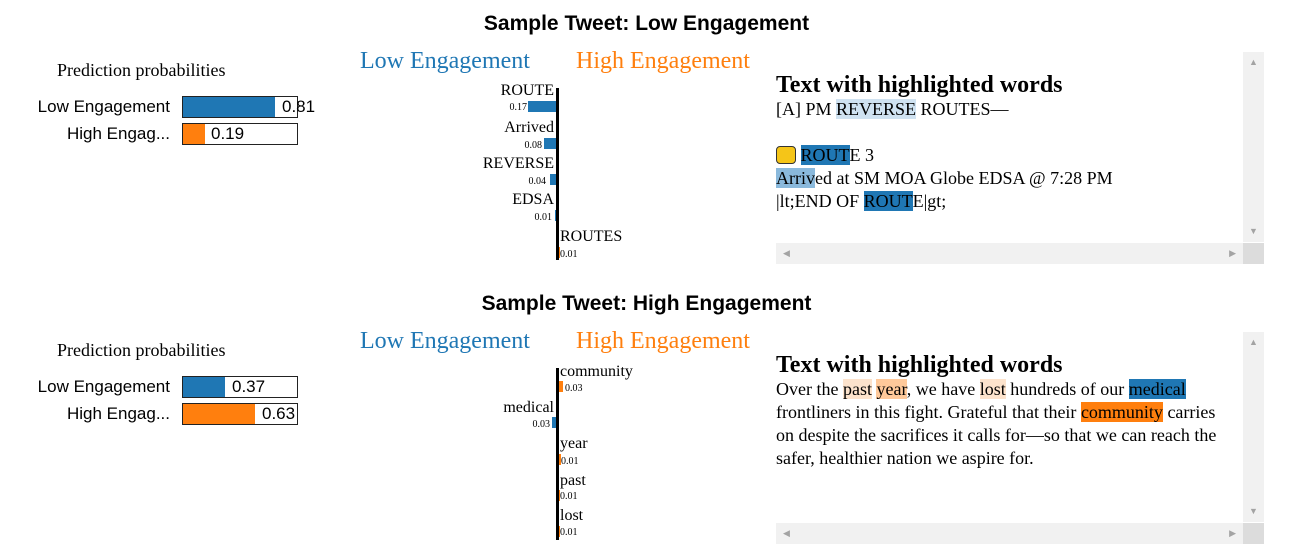 The width and height of the screenshot is (1293, 560). Describe the element at coordinates (596, 371) in the screenshot. I see `feature-word: community` at that location.